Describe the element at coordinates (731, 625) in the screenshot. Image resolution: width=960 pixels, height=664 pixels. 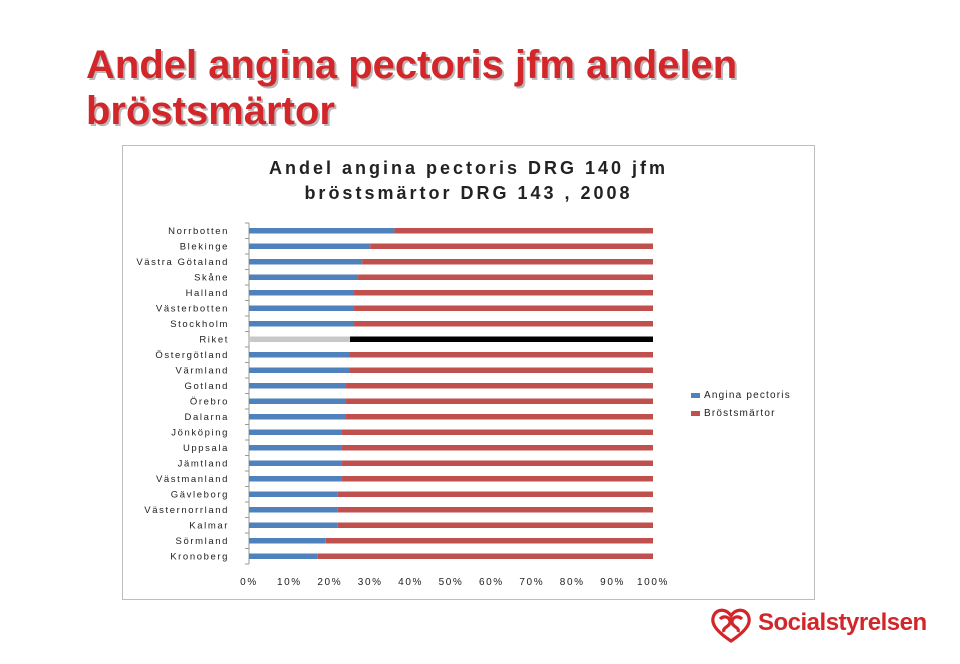
I see `heart-logo-icon` at that location.